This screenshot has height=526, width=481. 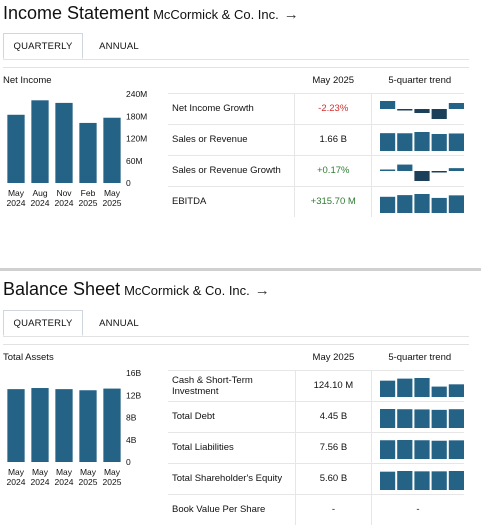 I want to click on metric-name: EBITDA, so click(x=231, y=201).